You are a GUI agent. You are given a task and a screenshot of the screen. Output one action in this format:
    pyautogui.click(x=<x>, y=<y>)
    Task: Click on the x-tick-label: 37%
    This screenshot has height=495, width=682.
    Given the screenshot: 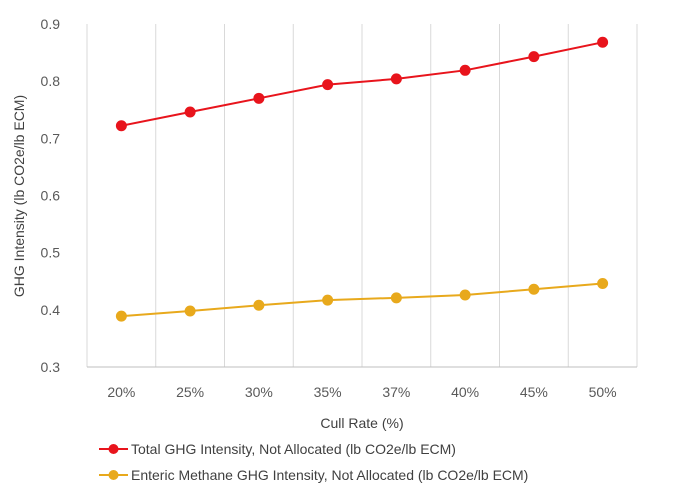 What is the action you would take?
    pyautogui.click(x=396, y=392)
    